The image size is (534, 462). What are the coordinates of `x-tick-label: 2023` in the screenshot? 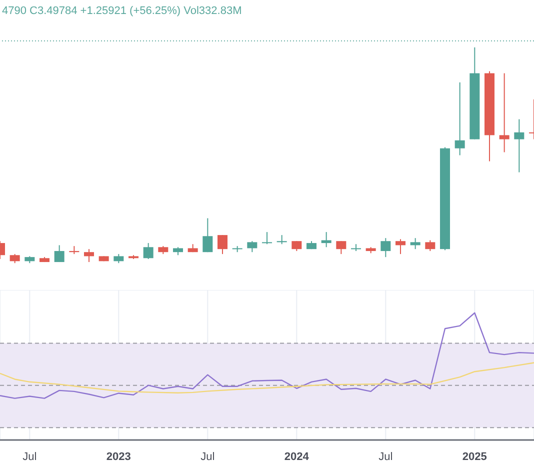 It's located at (118, 456).